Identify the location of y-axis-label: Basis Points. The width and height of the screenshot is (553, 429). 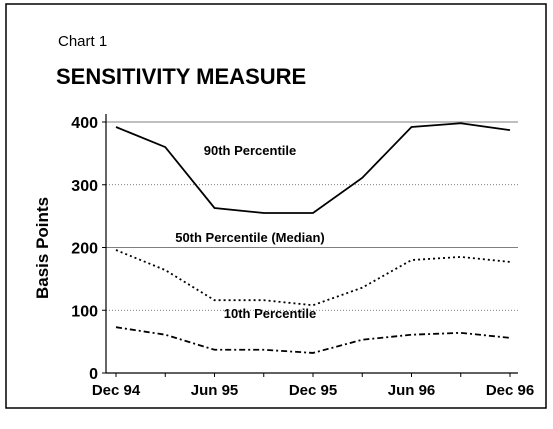
(42, 248).